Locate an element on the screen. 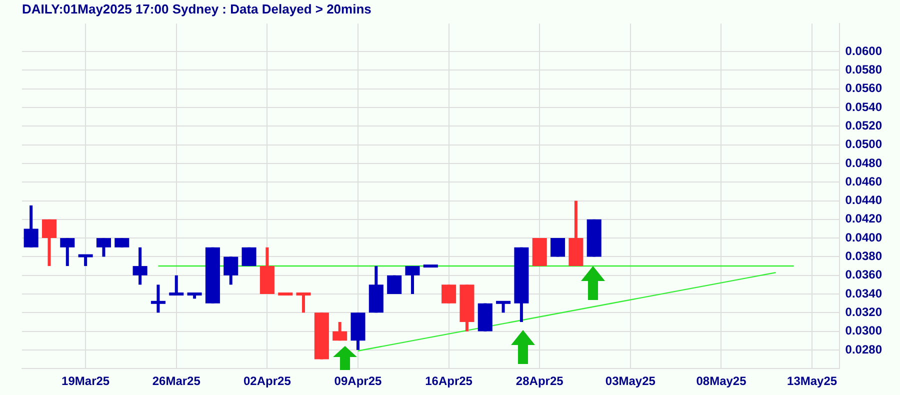 The width and height of the screenshot is (900, 395). x-tick-label: 08May25 is located at coordinates (721, 381).